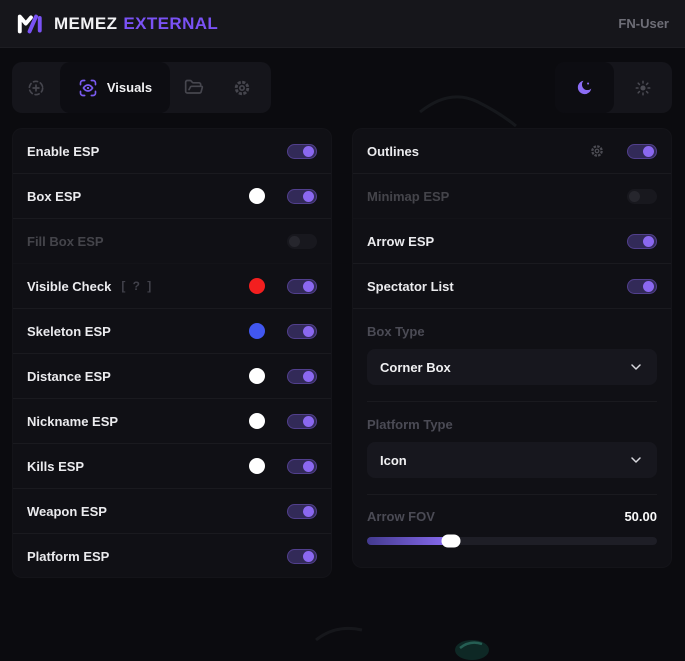  Describe the element at coordinates (512, 286) in the screenshot. I see `row-spectator-list: Spectator List` at that location.